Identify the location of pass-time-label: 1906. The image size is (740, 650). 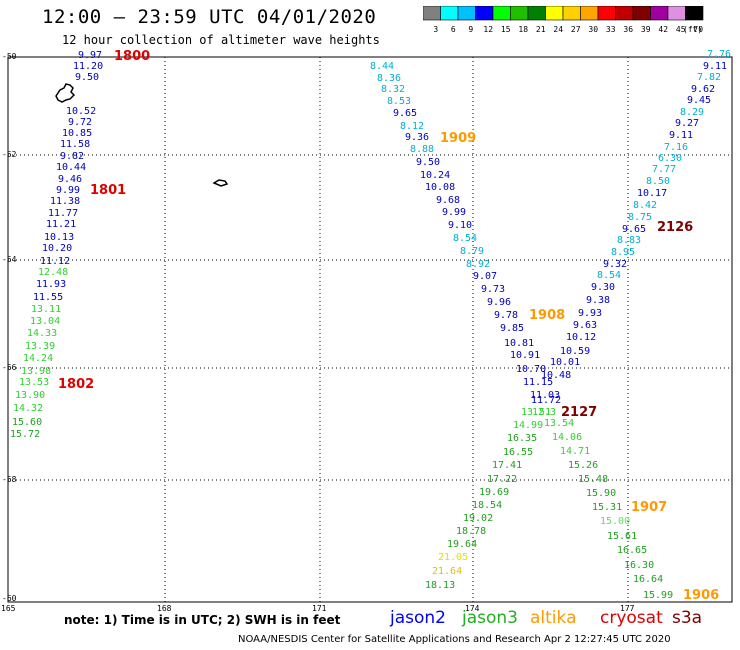
(701, 595).